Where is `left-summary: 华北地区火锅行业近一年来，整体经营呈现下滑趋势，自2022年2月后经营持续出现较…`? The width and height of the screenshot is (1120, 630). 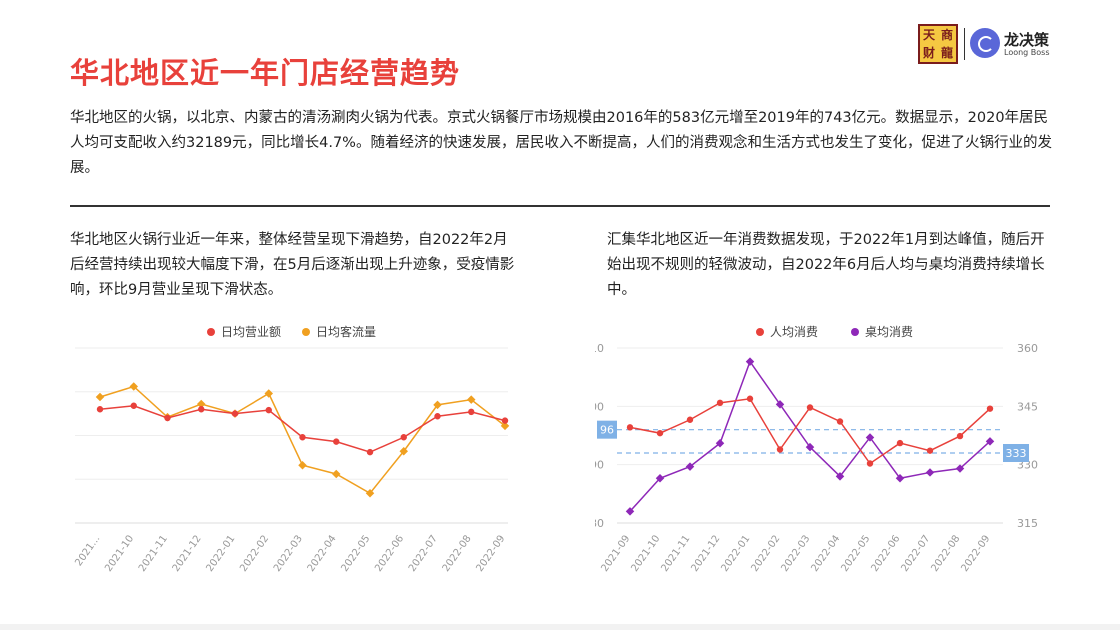
left-summary: 华北地区火锅行业近一年来，整体经营呈现下滑趋势，自2022年2月后经营持续出现较… is located at coordinates (292, 265).